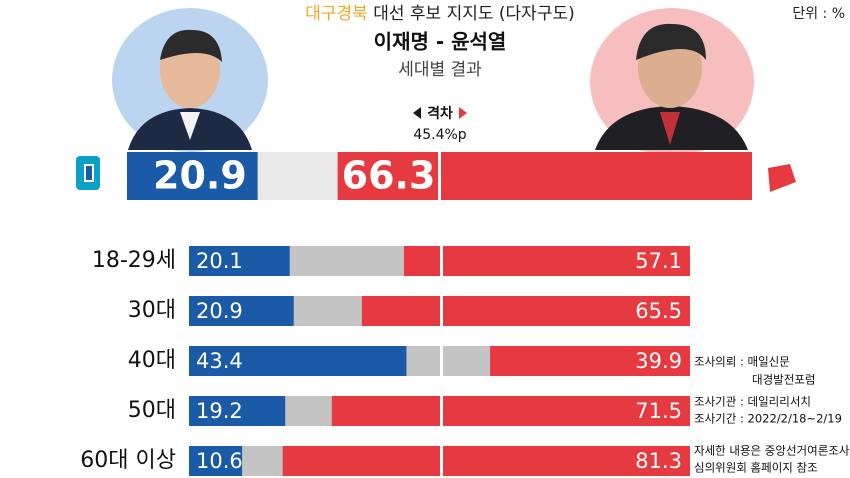 The height and width of the screenshot is (478, 850). Describe the element at coordinates (440, 113) in the screenshot. I see `gap-label: 격차` at that location.